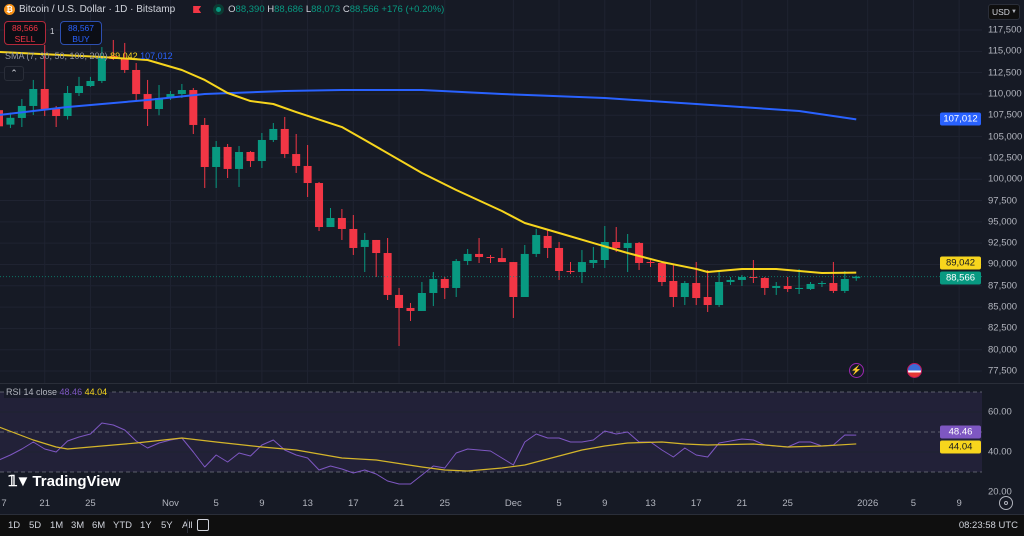 The width and height of the screenshot is (1024, 536). What do you see at coordinates (14, 525) in the screenshot?
I see `range-button-1d: 1D` at bounding box center [14, 525].